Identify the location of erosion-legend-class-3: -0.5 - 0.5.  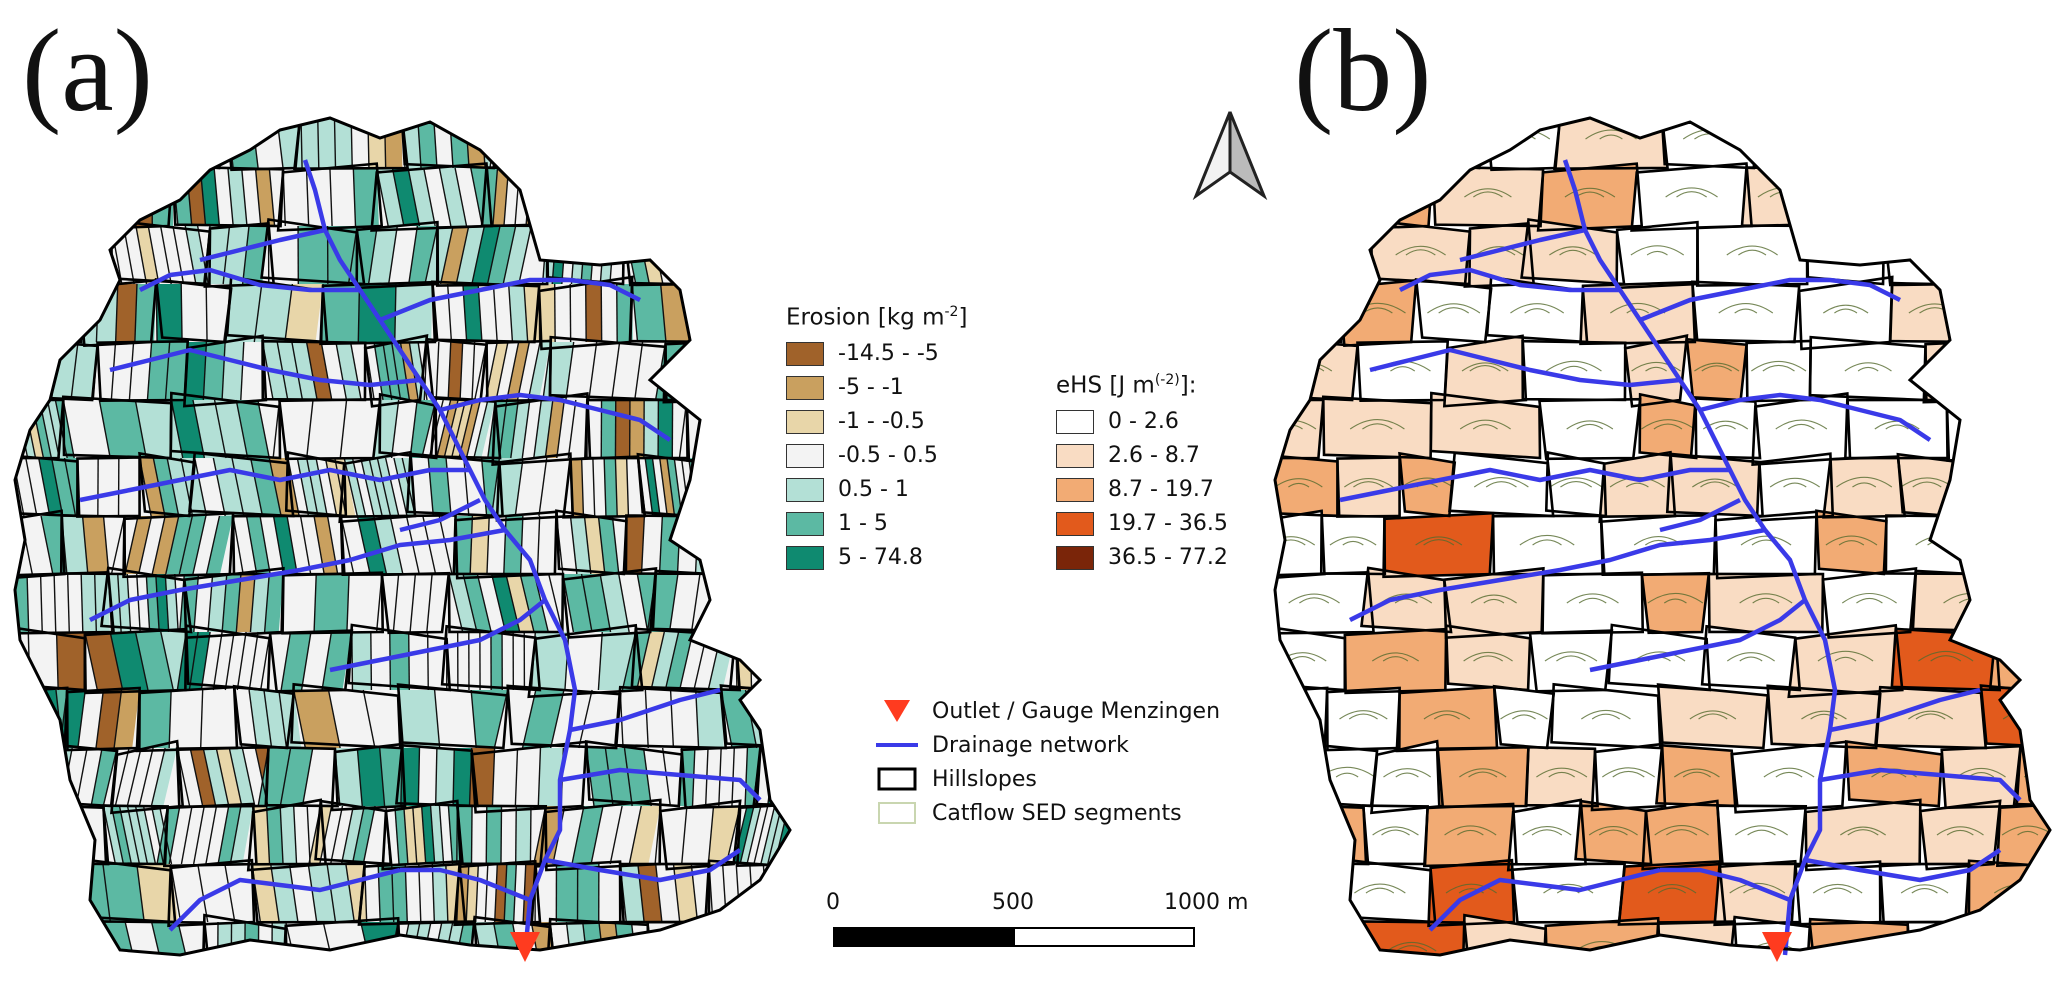
(876, 456).